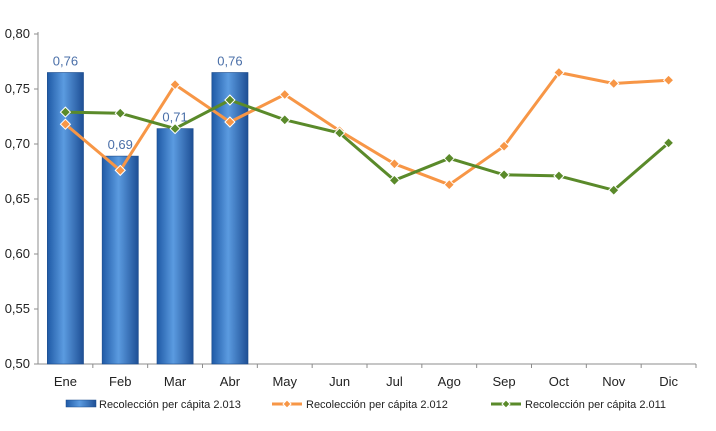 Image resolution: width=716 pixels, height=431 pixels. Describe the element at coordinates (339, 381) in the screenshot. I see `x-tick-label: Jun` at that location.